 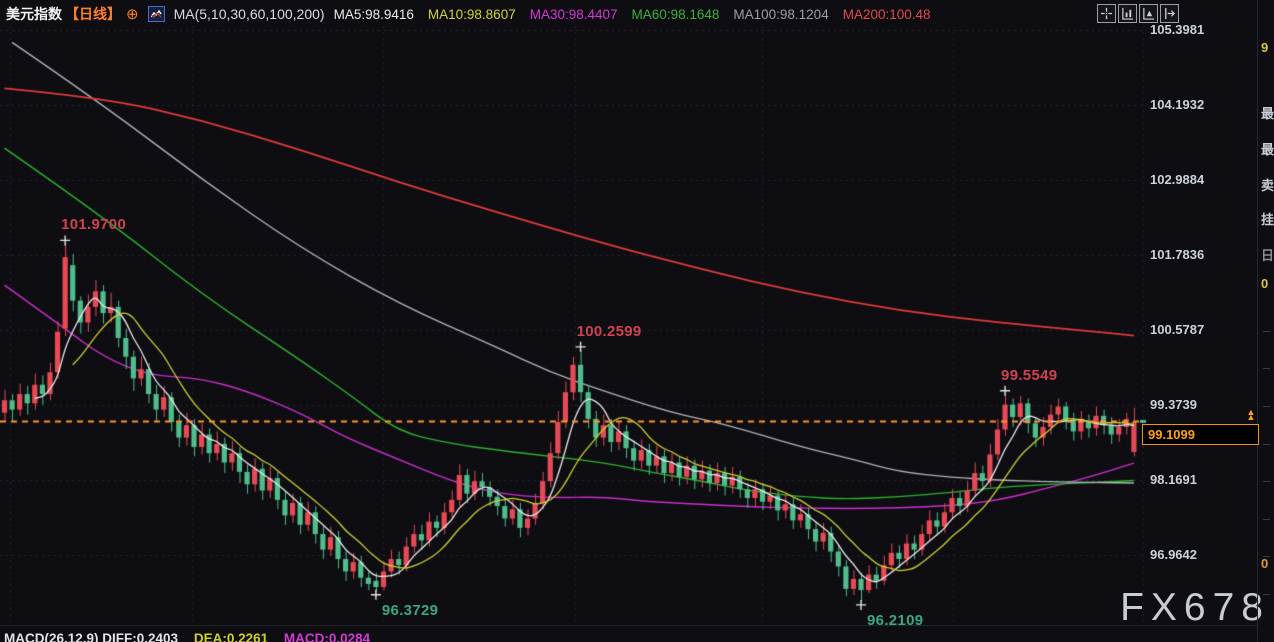 What do you see at coordinates (1177, 179) in the screenshot?
I see `axis-label-102.9884: 102.9884` at bounding box center [1177, 179].